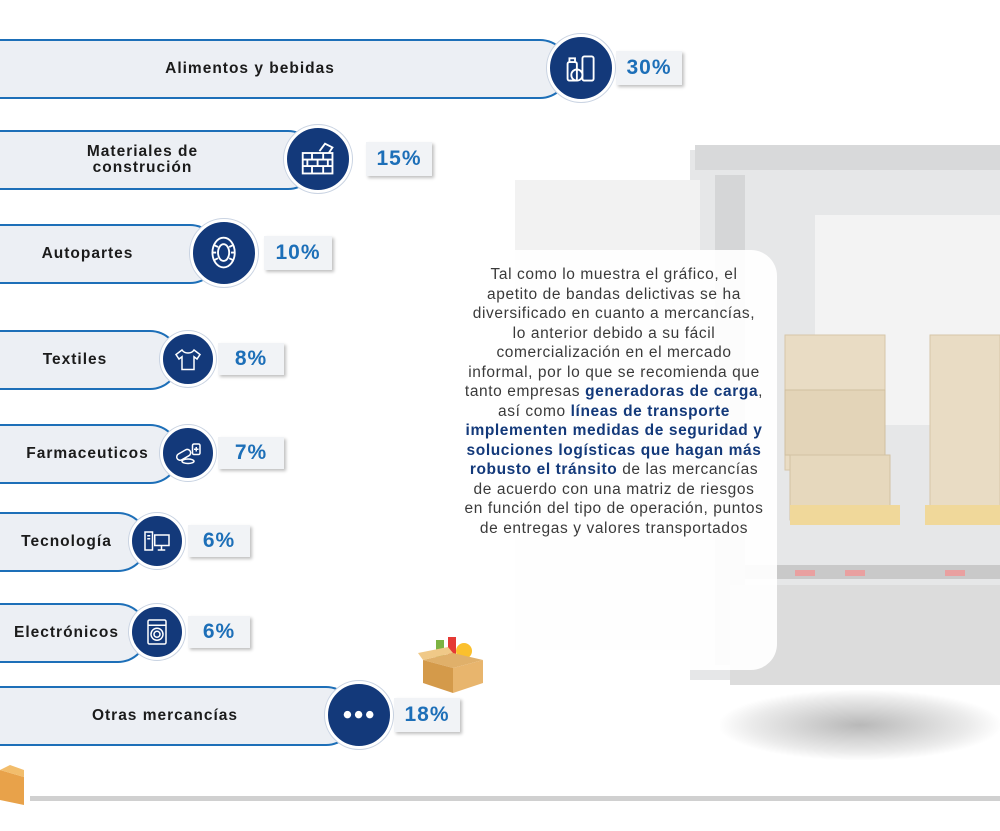 This screenshot has height=831, width=1000. Describe the element at coordinates (188, 359) in the screenshot. I see `shirt-icon` at that location.